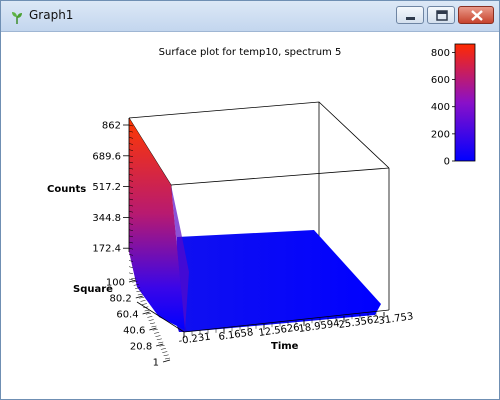 This screenshot has width=500, height=400. I want to click on z-axis: 862 689.6 517.2 344.8 172.4, so click(112, 201).